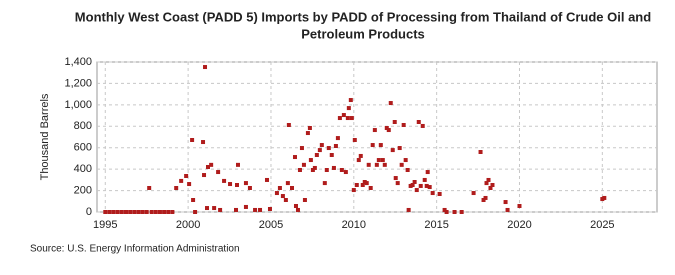 The width and height of the screenshot is (675, 275). Describe the element at coordinates (78, 83) in the screenshot. I see `y-tick-label: 1,200` at that location.